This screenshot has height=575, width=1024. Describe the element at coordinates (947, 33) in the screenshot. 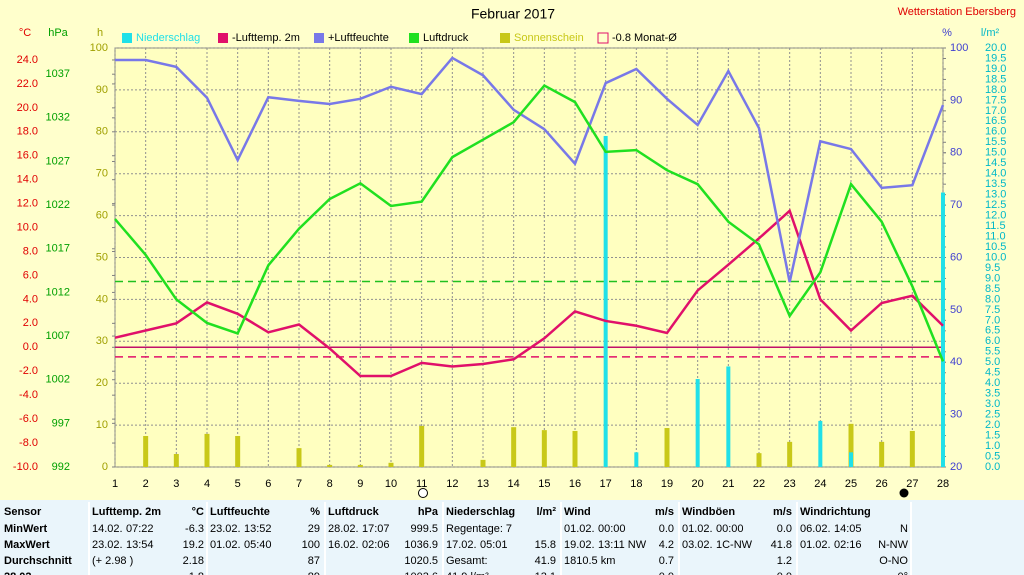

I see `axis-unit: %` at that location.